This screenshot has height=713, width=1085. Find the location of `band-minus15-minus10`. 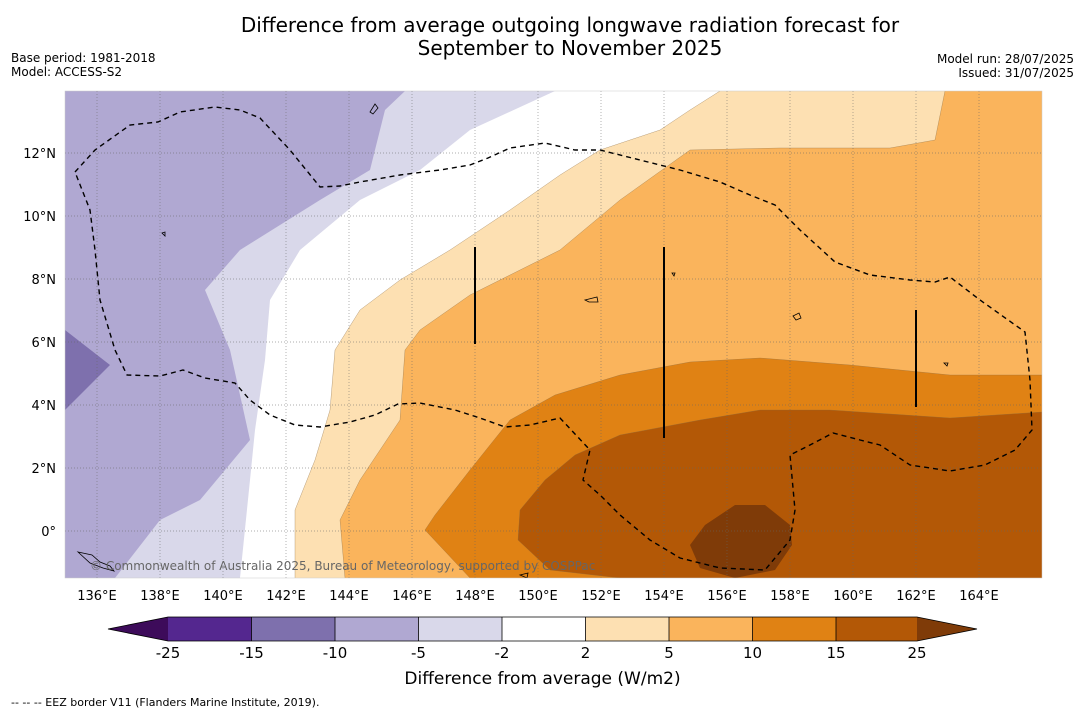

band-minus15-minus10 is located at coordinates (87, 370).